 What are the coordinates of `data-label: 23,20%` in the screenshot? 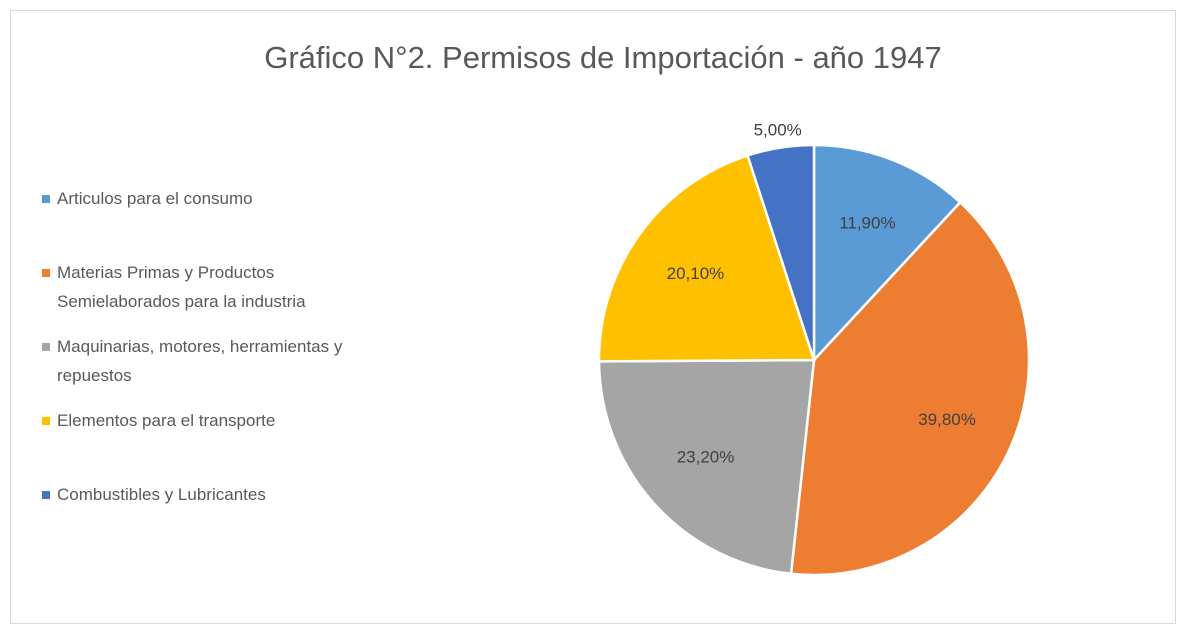 It's located at (706, 457).